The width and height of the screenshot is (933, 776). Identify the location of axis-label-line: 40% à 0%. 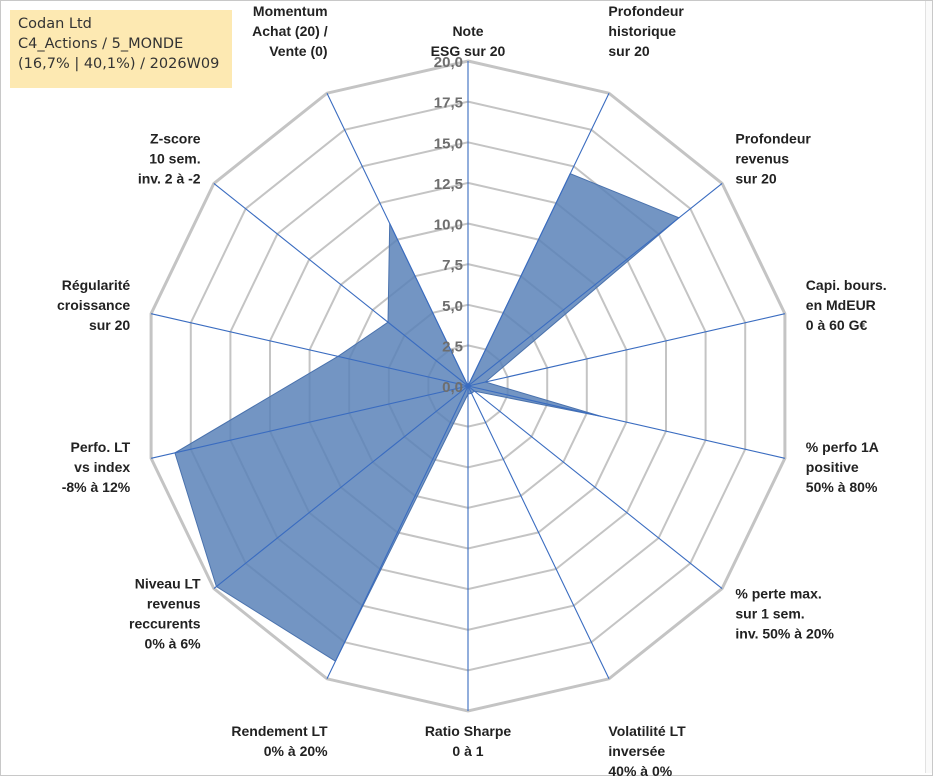
(640, 769).